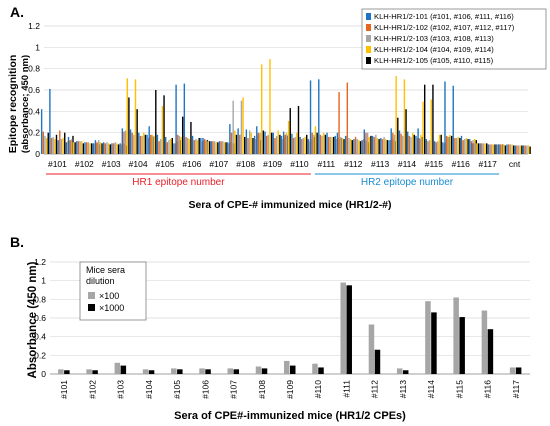 The height and width of the screenshot is (426, 550). Describe the element at coordinates (461, 164) in the screenshot. I see `chart-a-x-tick-label: #116` at that location.